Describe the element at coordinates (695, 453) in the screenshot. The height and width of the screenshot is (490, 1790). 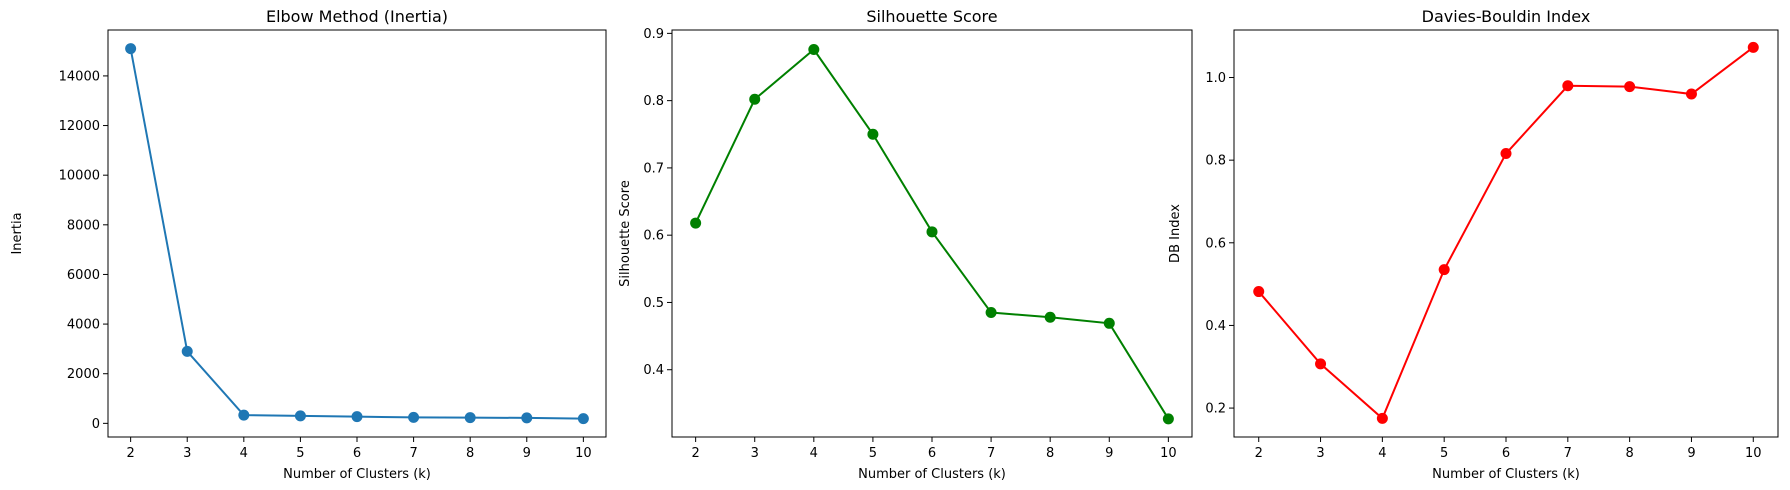
I see `silhouette-x-tick-label: 2` at that location.